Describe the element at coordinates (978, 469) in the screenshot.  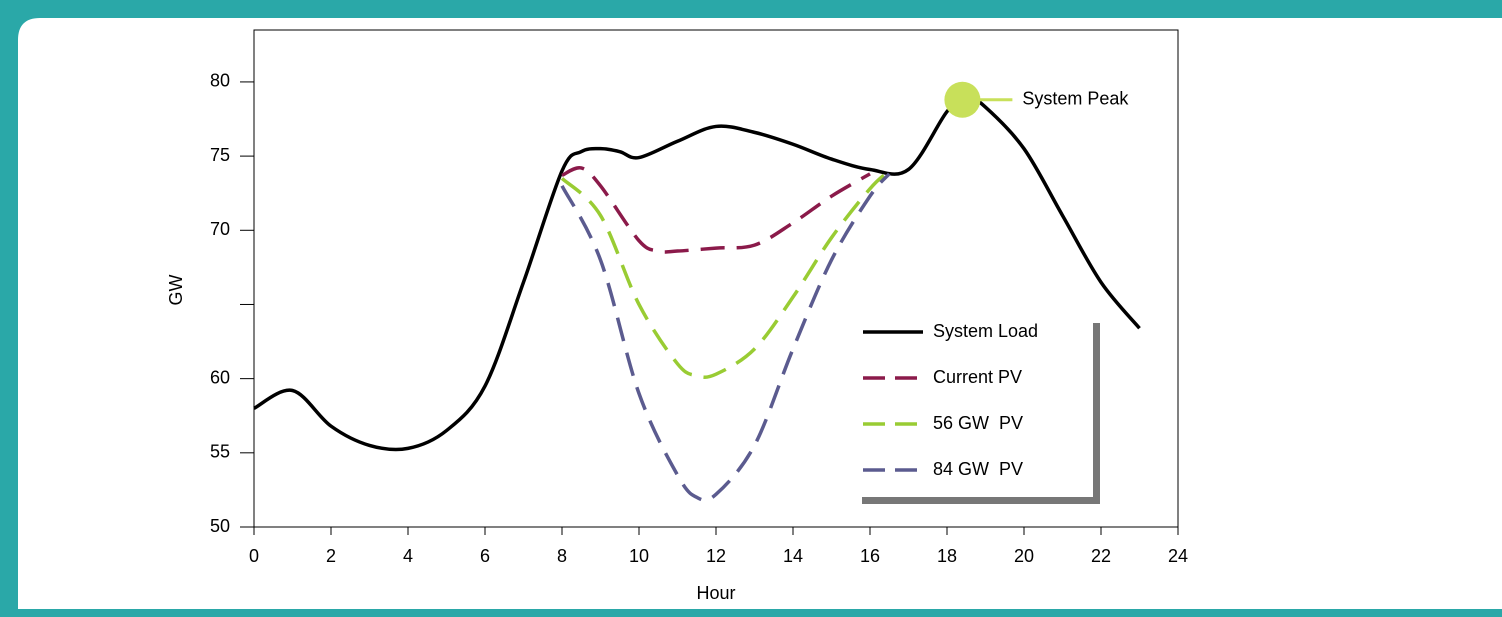
I see `legend-label: 84 GW PV` at that location.